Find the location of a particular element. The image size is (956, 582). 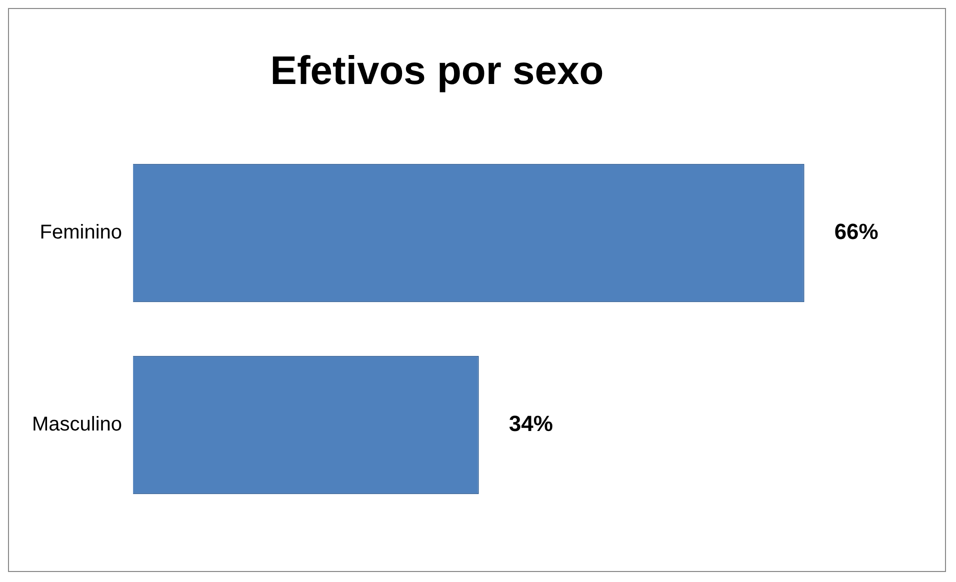

chart-title: Efetivos por sexo is located at coordinates (437, 71).